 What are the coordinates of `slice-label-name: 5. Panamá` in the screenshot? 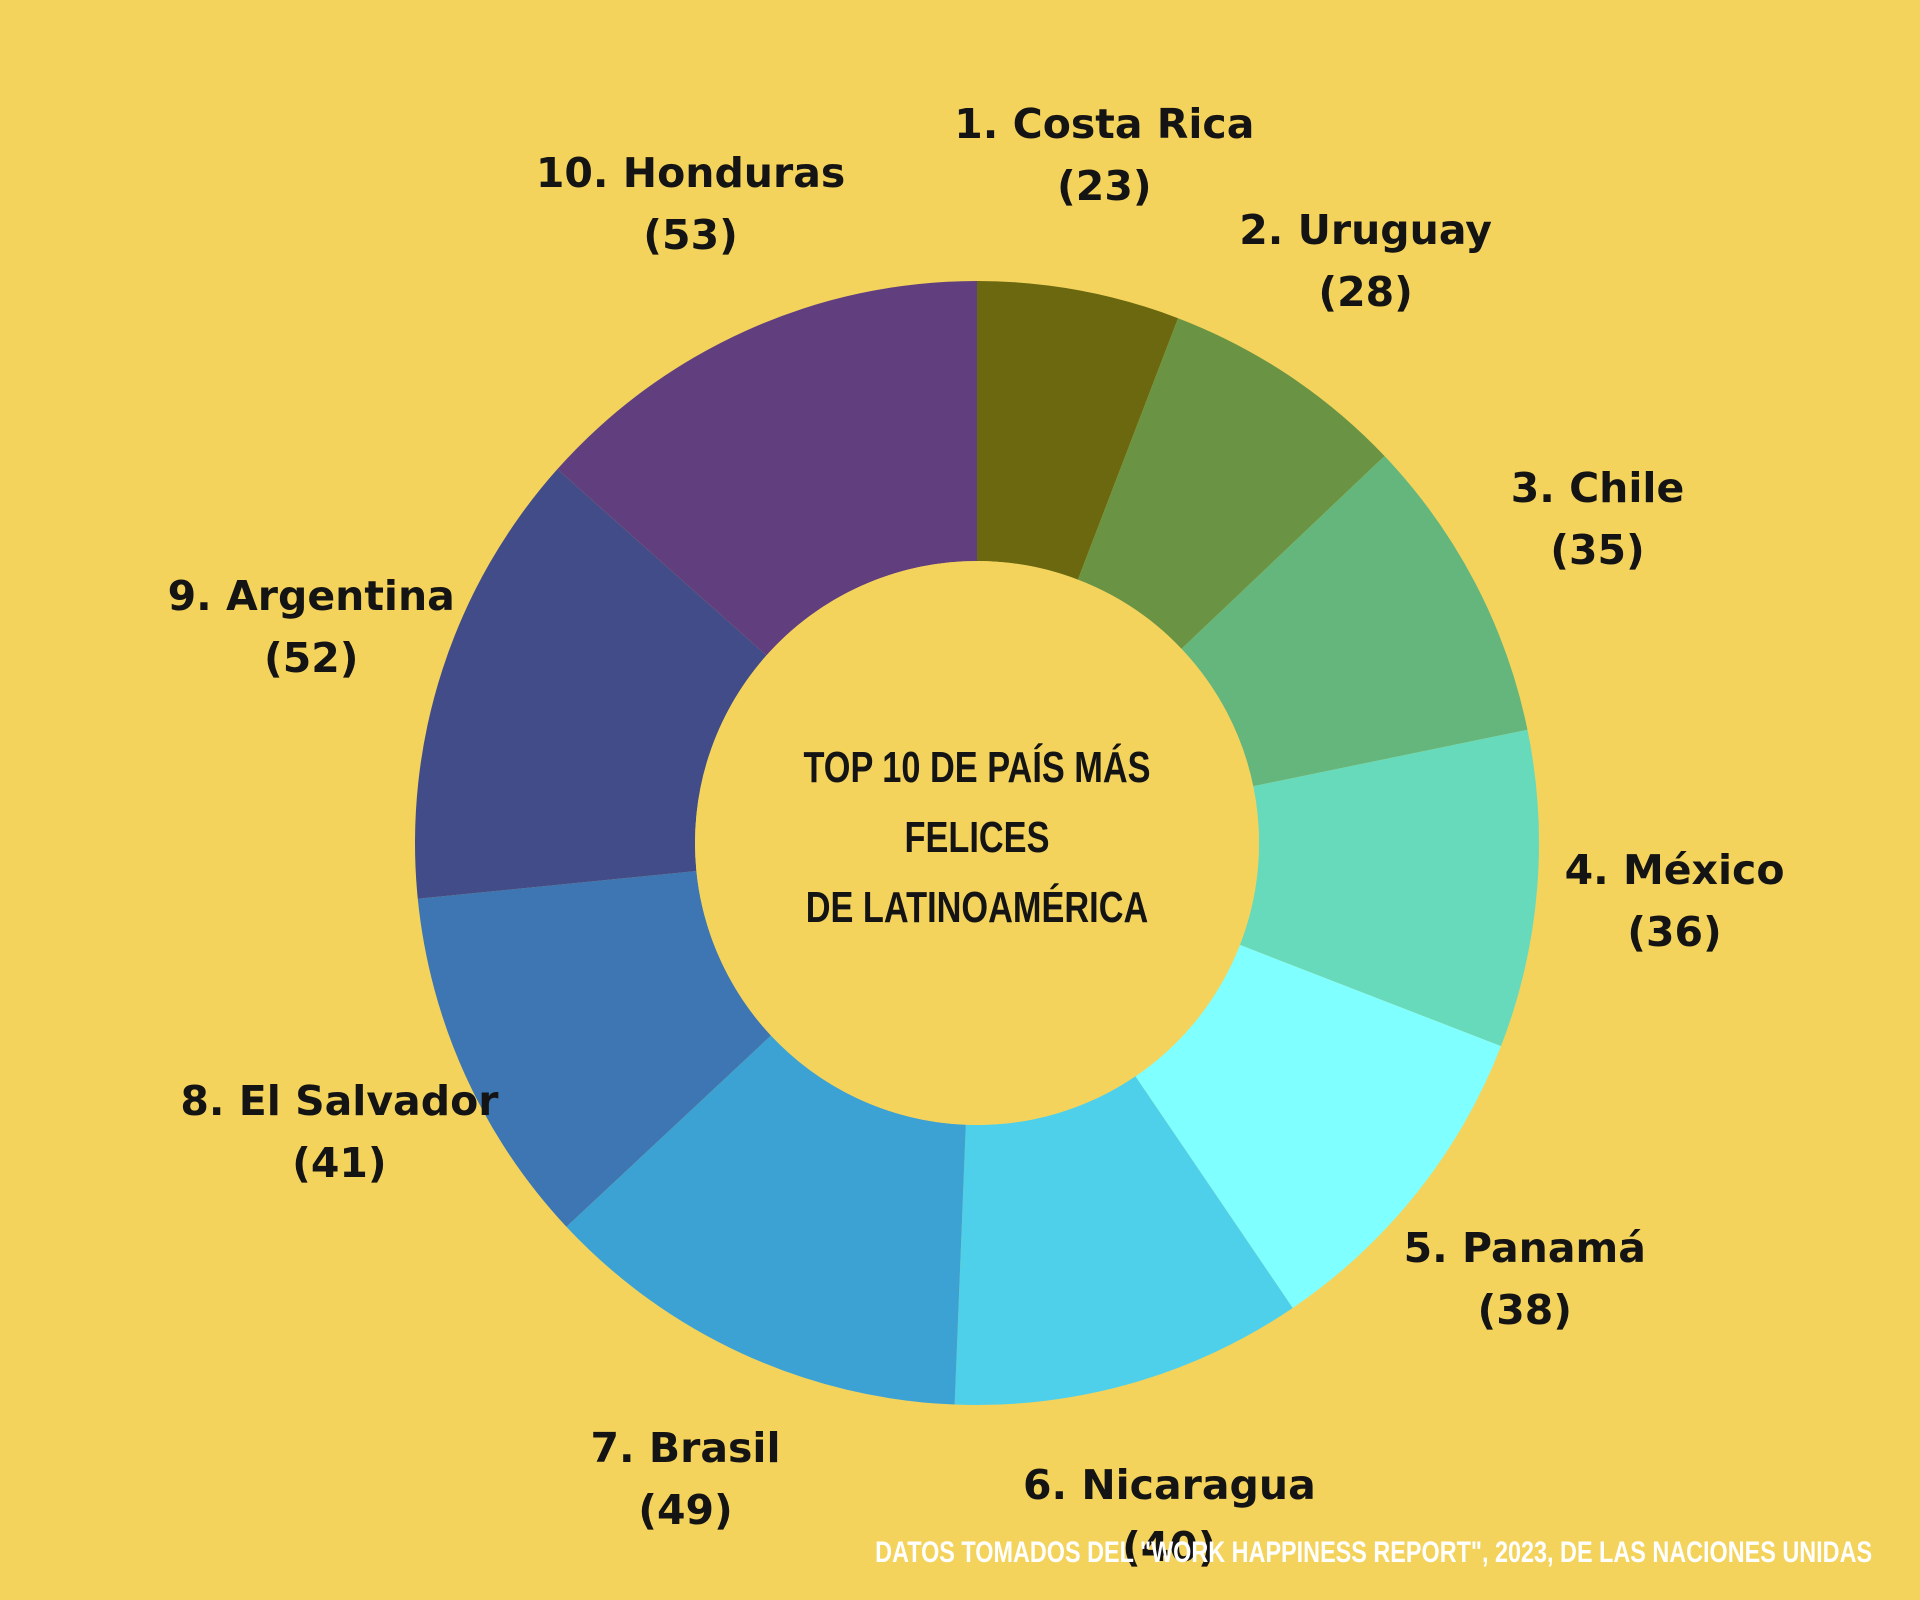 It's located at (1524, 1247).